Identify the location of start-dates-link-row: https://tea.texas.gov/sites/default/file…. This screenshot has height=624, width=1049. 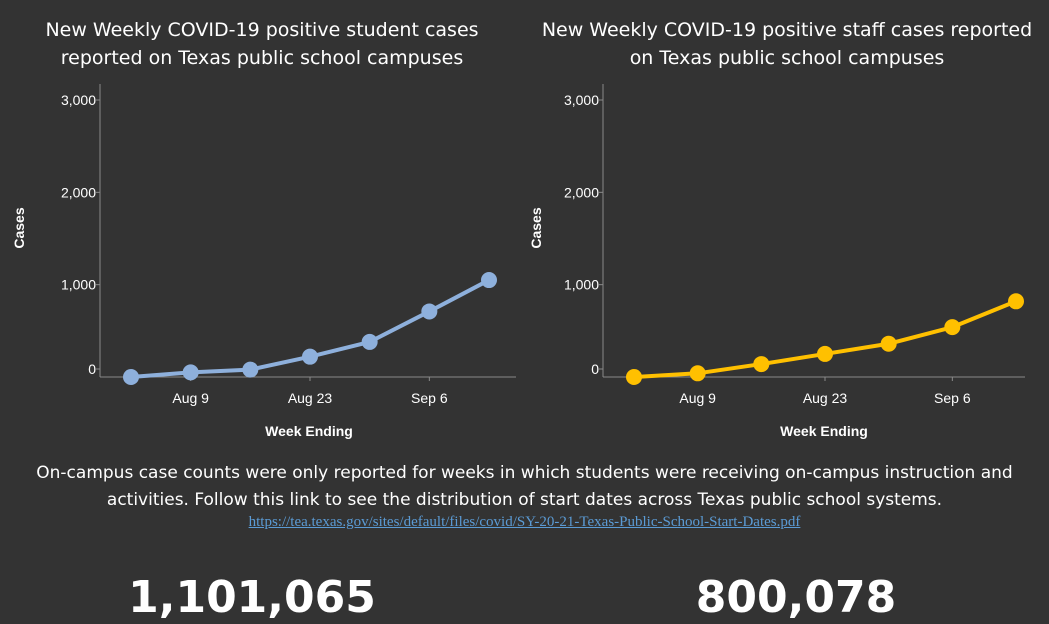
(524, 522).